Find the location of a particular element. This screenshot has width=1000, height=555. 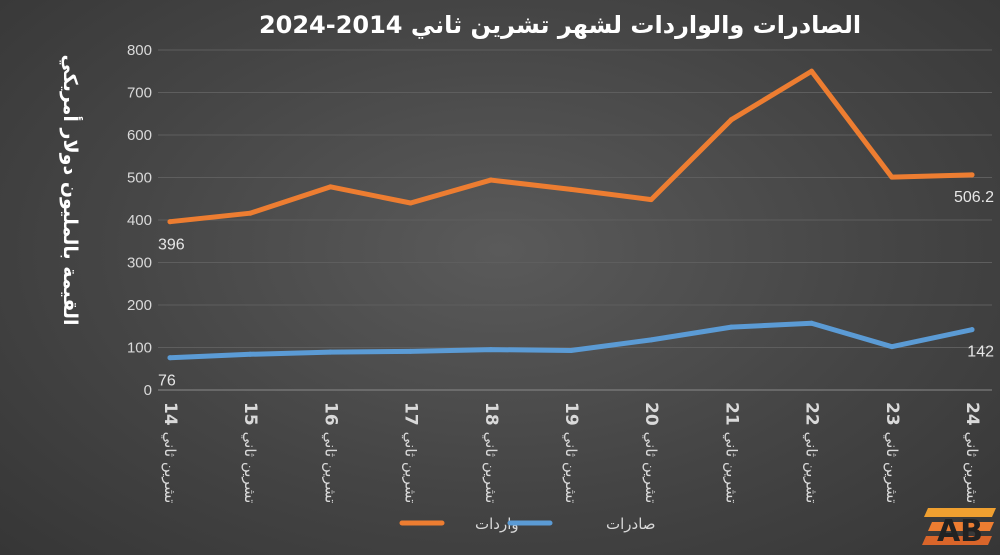

y-tick-label: 700 is located at coordinates (139, 93).